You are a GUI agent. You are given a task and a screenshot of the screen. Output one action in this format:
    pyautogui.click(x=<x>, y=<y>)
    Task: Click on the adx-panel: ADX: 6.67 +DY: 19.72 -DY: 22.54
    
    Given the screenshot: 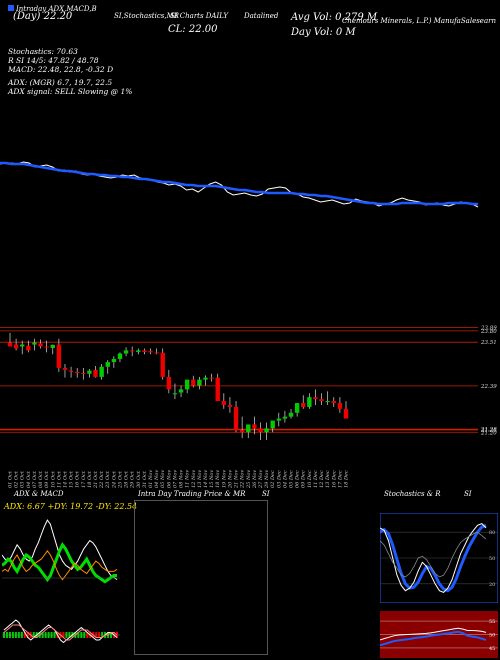 What is the action you would take?
    pyautogui.click(x=69, y=550)
    